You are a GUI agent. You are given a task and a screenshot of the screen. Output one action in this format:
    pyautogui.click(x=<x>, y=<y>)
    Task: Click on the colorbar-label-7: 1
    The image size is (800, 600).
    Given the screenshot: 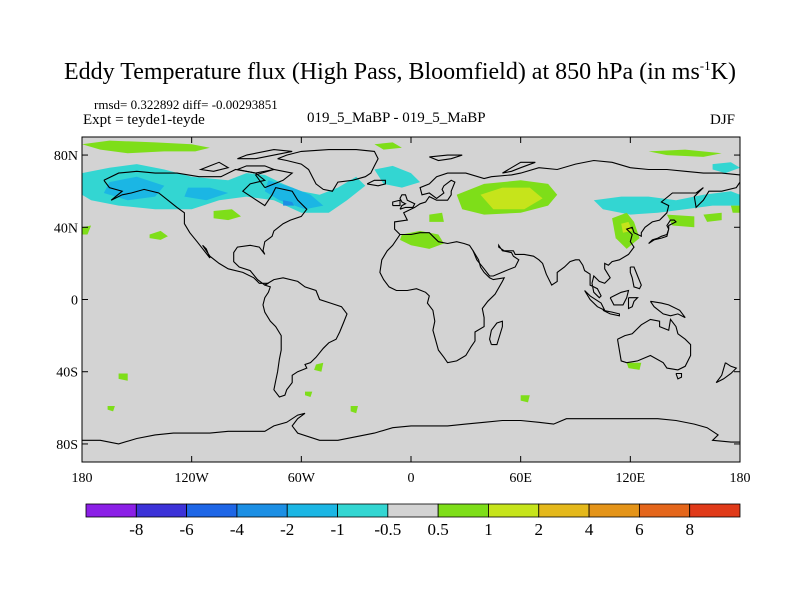 What is the action you would take?
    pyautogui.click(x=488, y=529)
    